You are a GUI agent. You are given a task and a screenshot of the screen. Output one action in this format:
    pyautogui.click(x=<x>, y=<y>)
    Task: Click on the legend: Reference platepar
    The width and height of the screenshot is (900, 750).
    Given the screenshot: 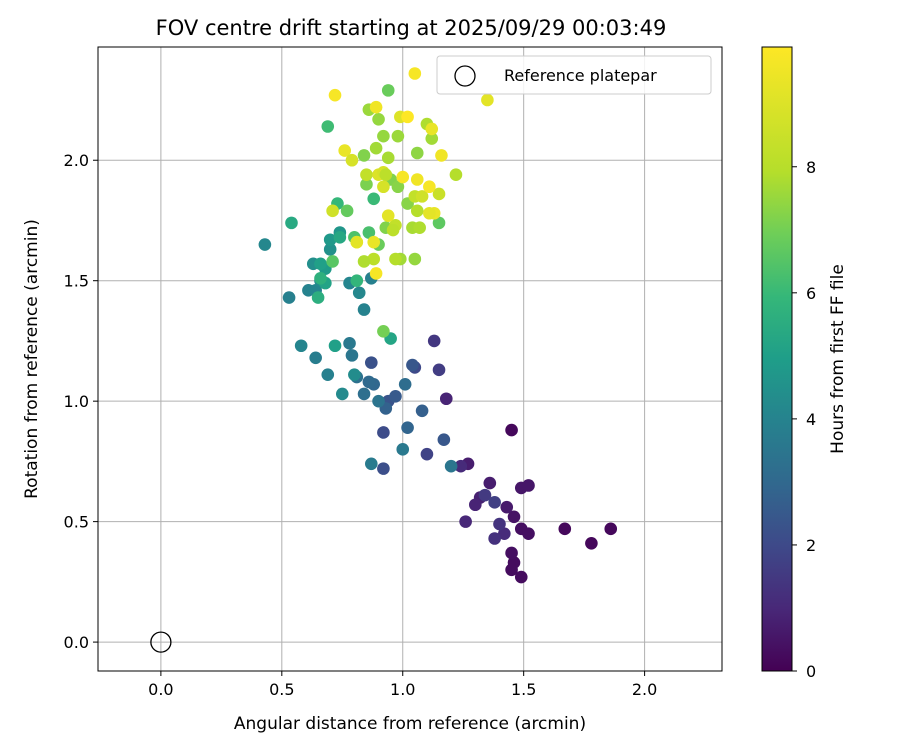 What is the action you would take?
    pyautogui.click(x=574, y=75)
    